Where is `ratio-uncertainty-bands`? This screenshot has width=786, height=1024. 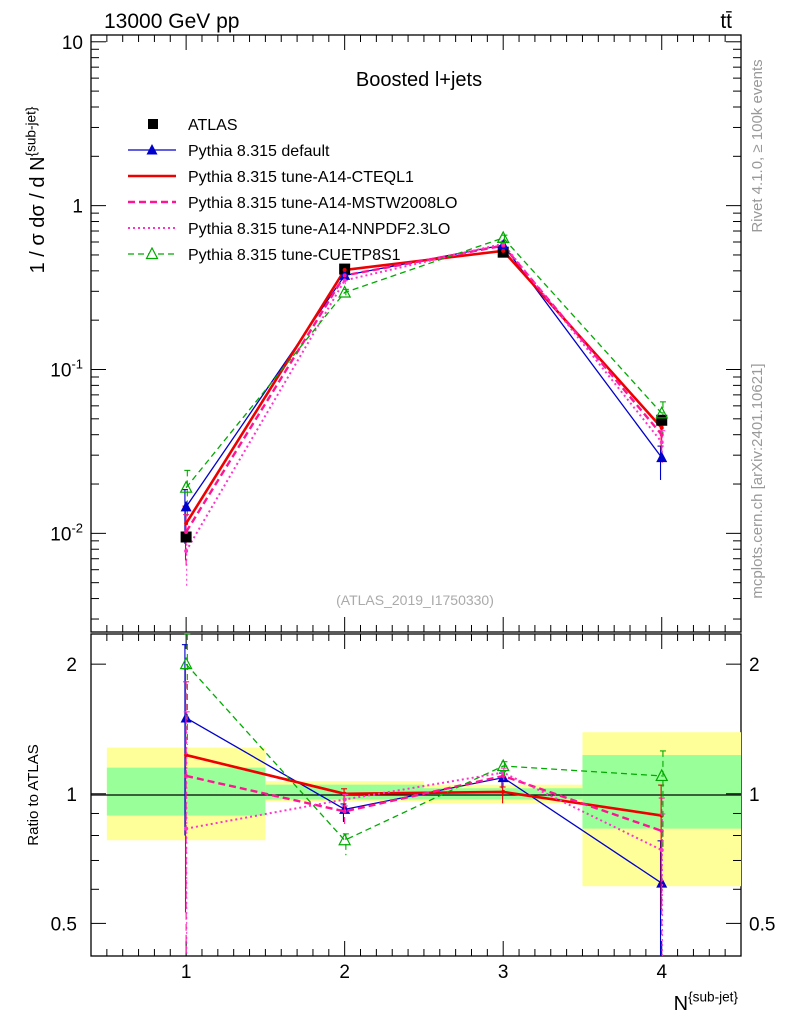 ratio-uncertainty-bands is located at coordinates (423, 809).